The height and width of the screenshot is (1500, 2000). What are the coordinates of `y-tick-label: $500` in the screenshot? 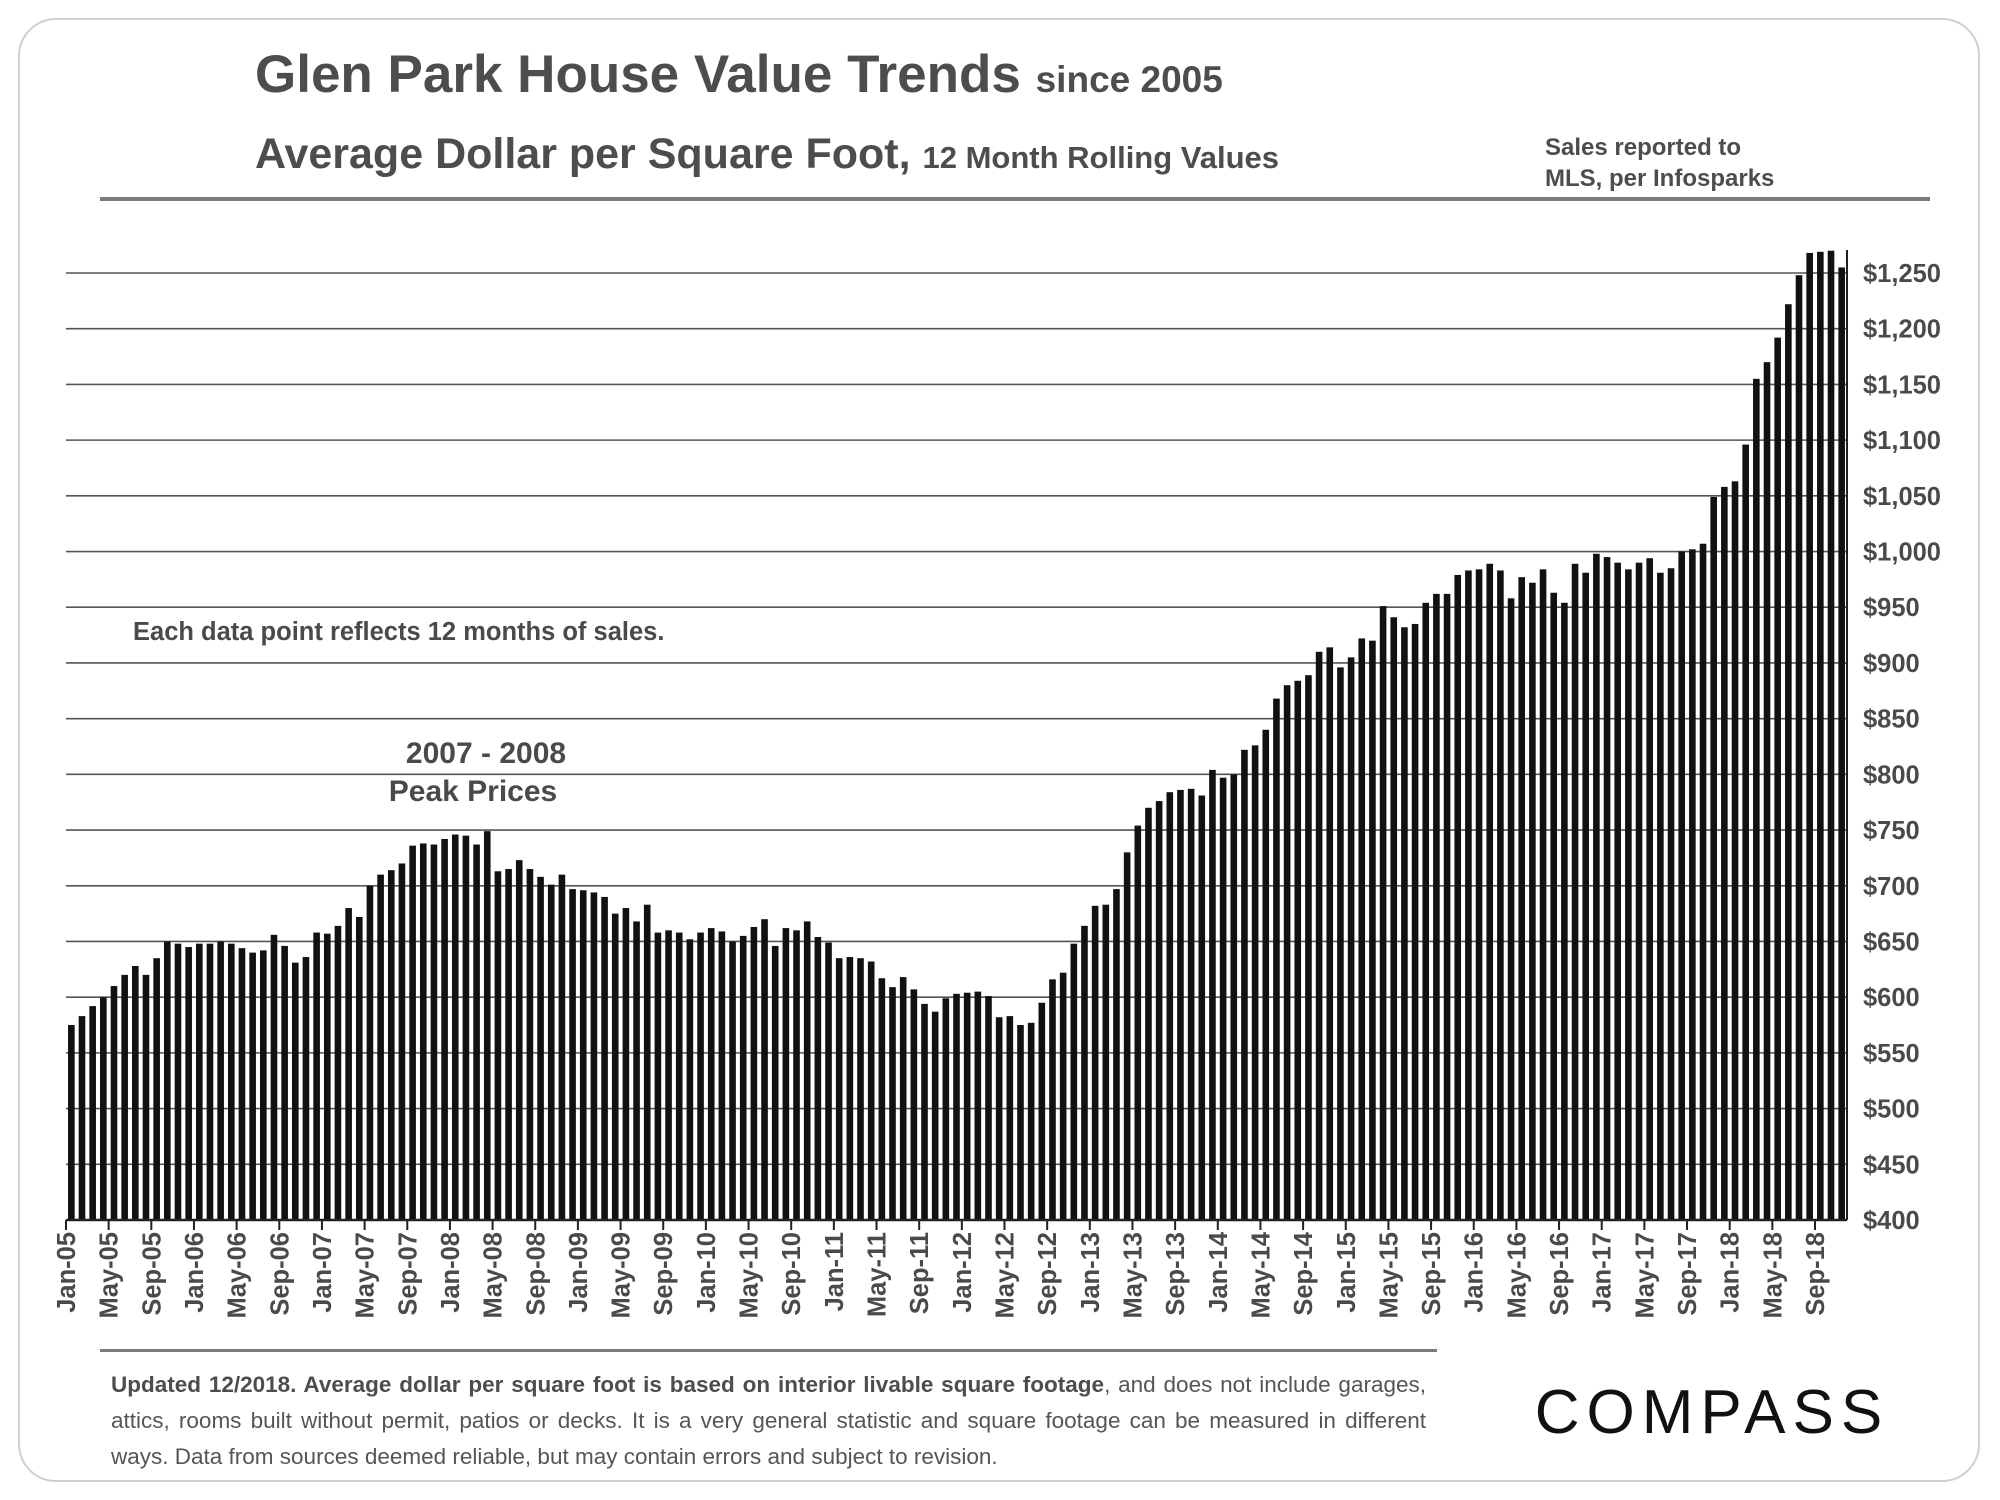 It's located at (1891, 1110).